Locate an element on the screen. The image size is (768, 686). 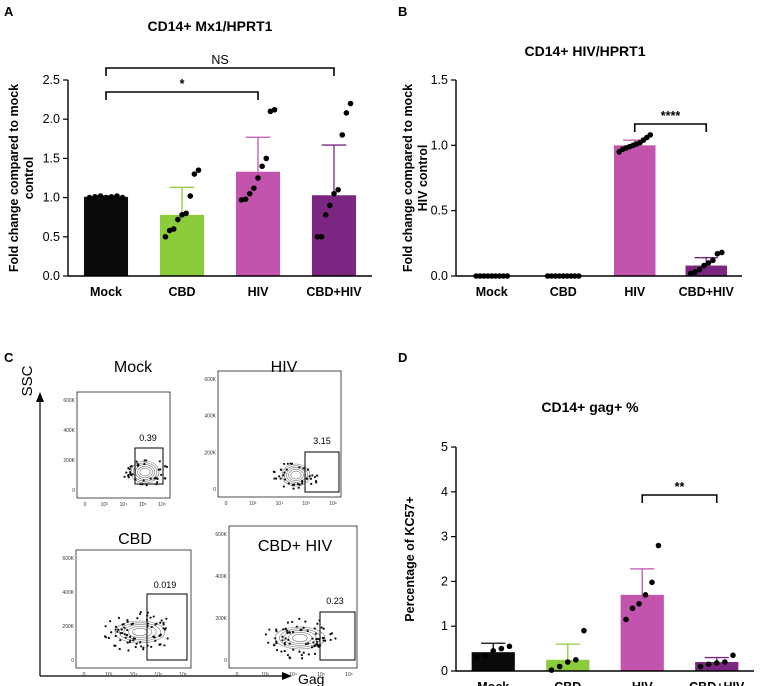
x-tick-label: HIV is located at coordinates (259, 292).